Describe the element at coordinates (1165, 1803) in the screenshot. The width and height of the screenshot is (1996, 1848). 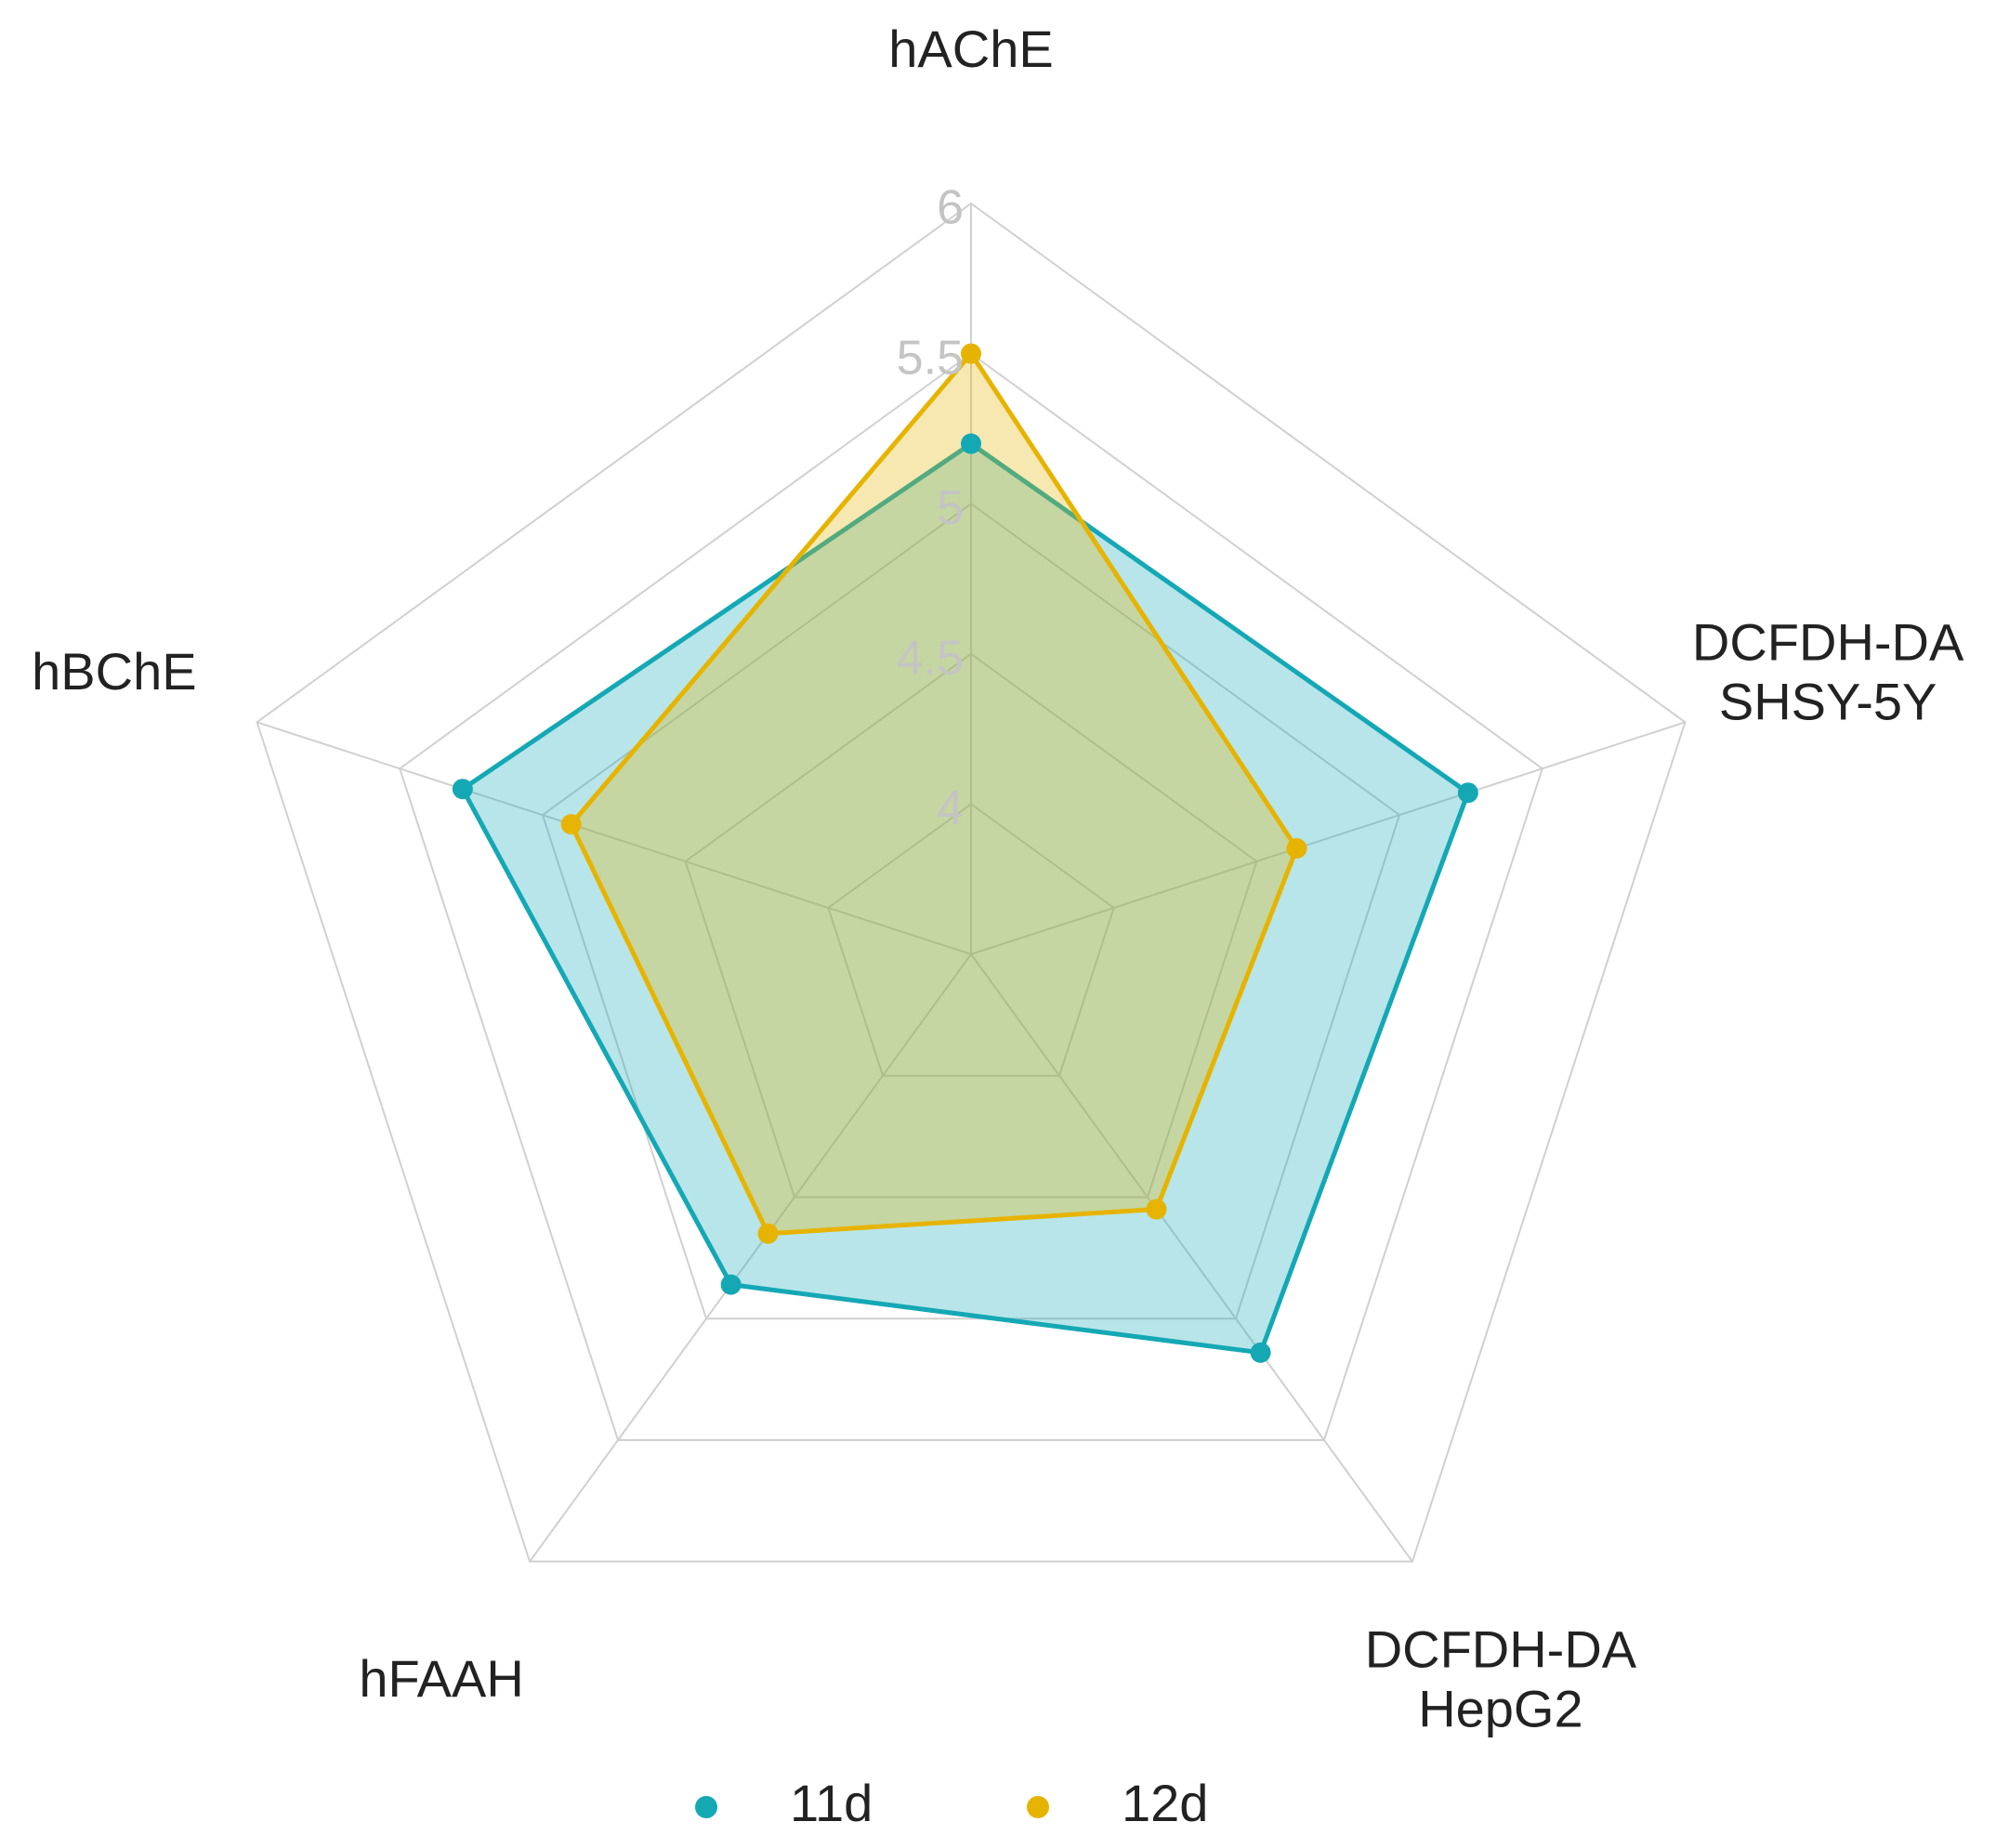
I see `legend-label: 12d` at that location.